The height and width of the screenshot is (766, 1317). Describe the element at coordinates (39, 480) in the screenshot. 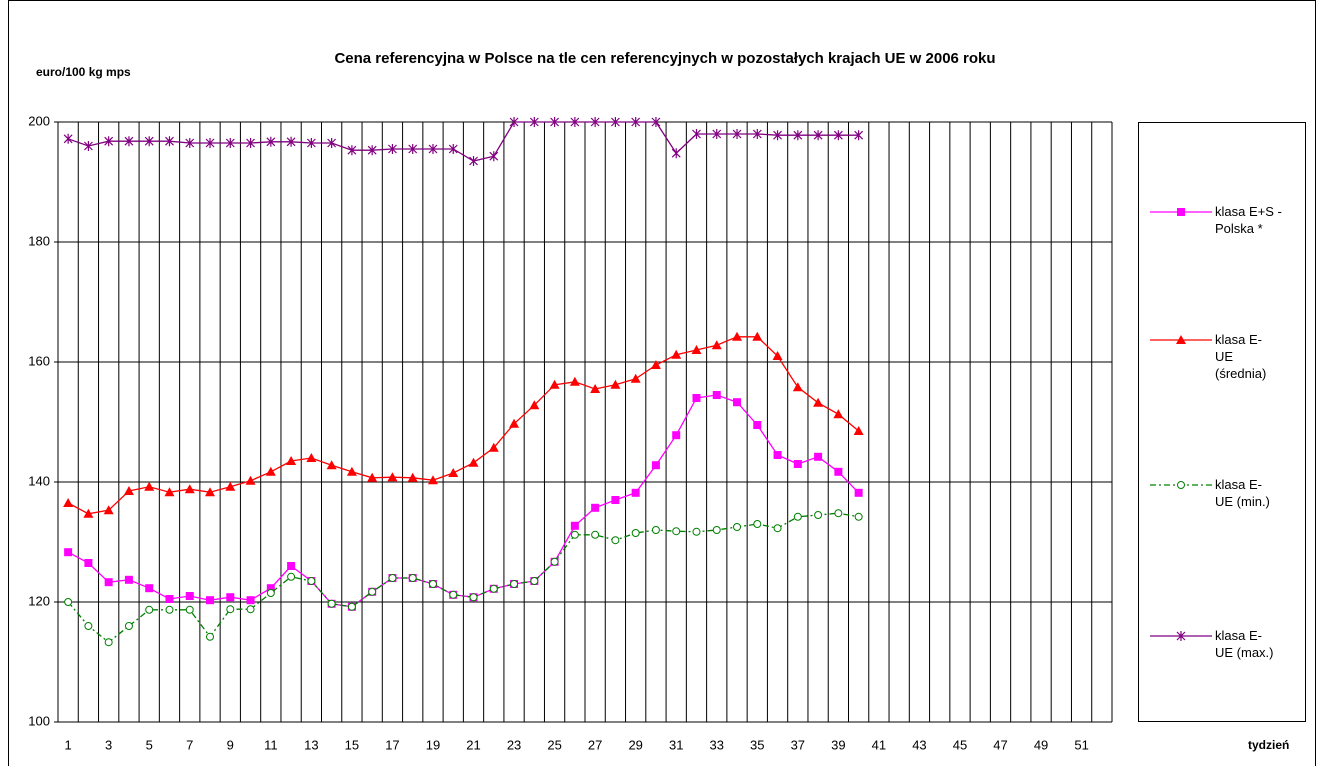

I see `y-tick-label: 140` at that location.